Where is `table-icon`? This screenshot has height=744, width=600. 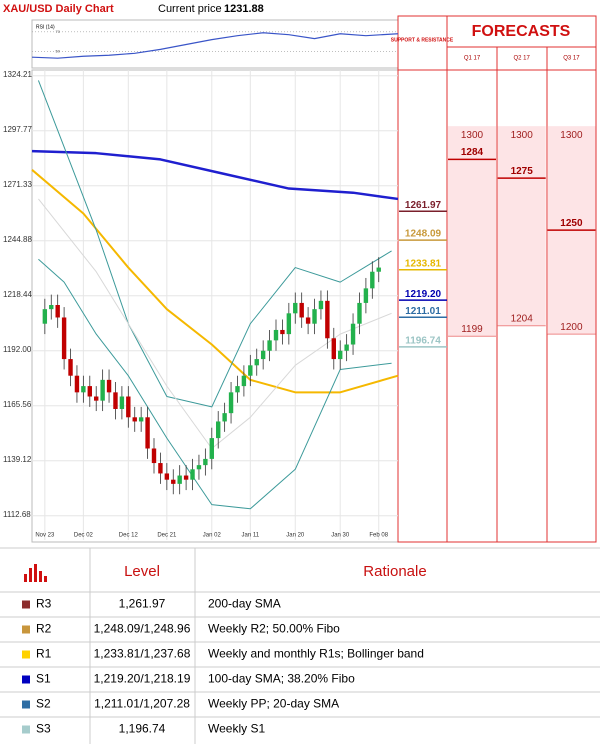
table-icon is located at coordinates (35, 573).